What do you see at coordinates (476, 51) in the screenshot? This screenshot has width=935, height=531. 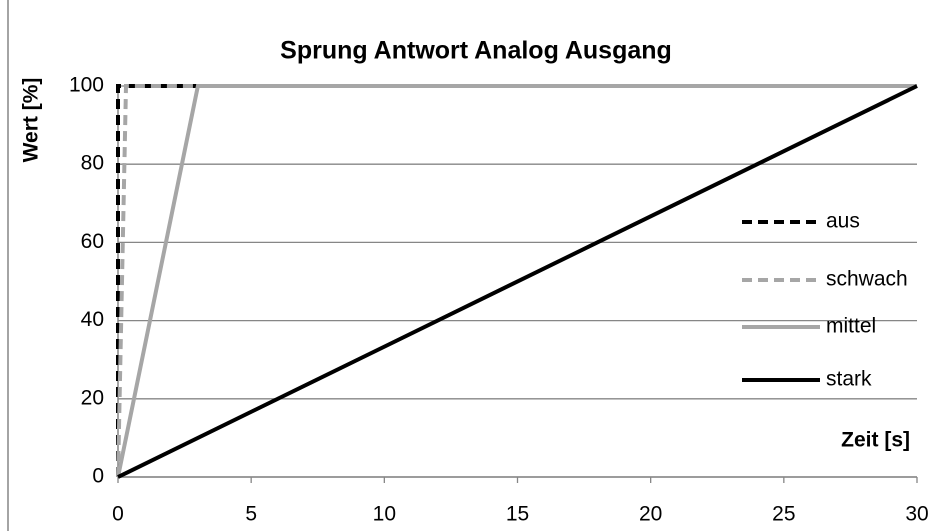 I see `chart-title: Sprung Antwort Analog Ausgang` at bounding box center [476, 51].